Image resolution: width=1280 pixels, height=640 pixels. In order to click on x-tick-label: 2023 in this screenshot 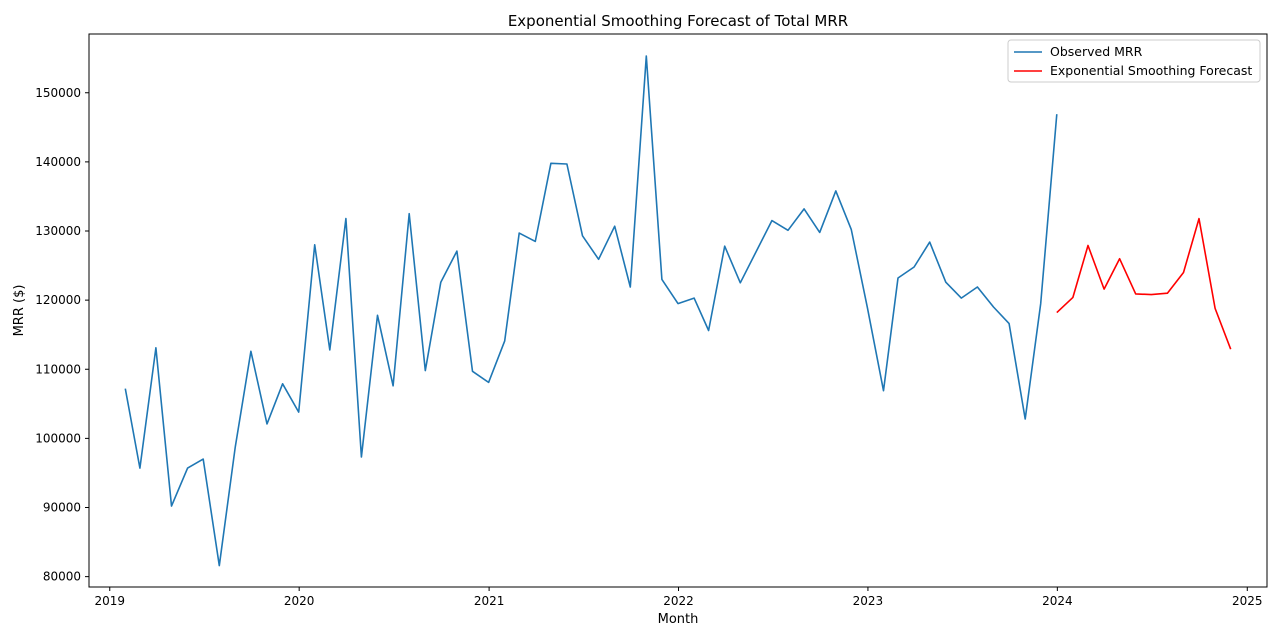, I will do `click(868, 601)`.